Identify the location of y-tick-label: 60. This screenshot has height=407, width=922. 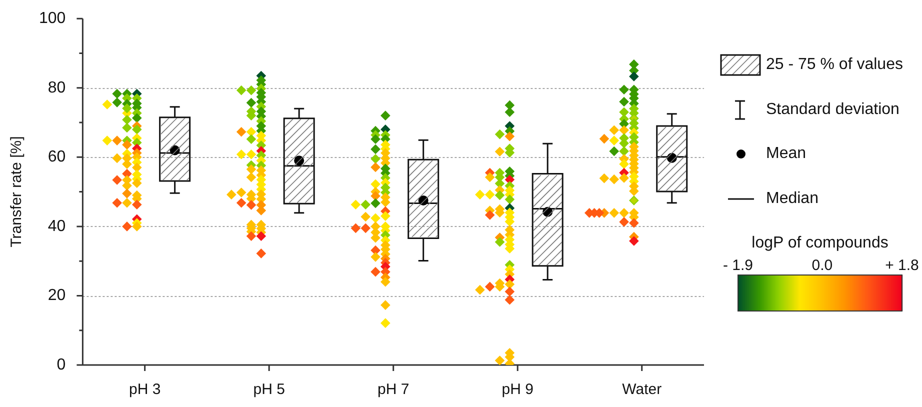
(57, 157).